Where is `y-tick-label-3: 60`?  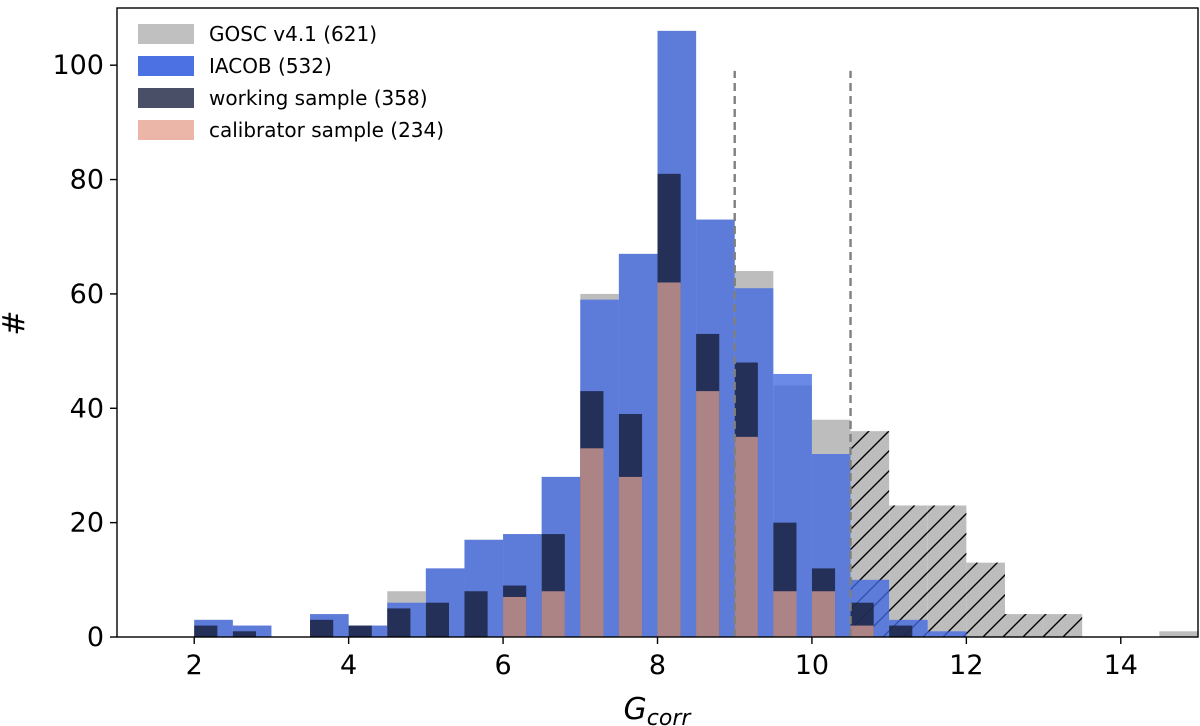
y-tick-label-3: 60 is located at coordinates (87, 294).